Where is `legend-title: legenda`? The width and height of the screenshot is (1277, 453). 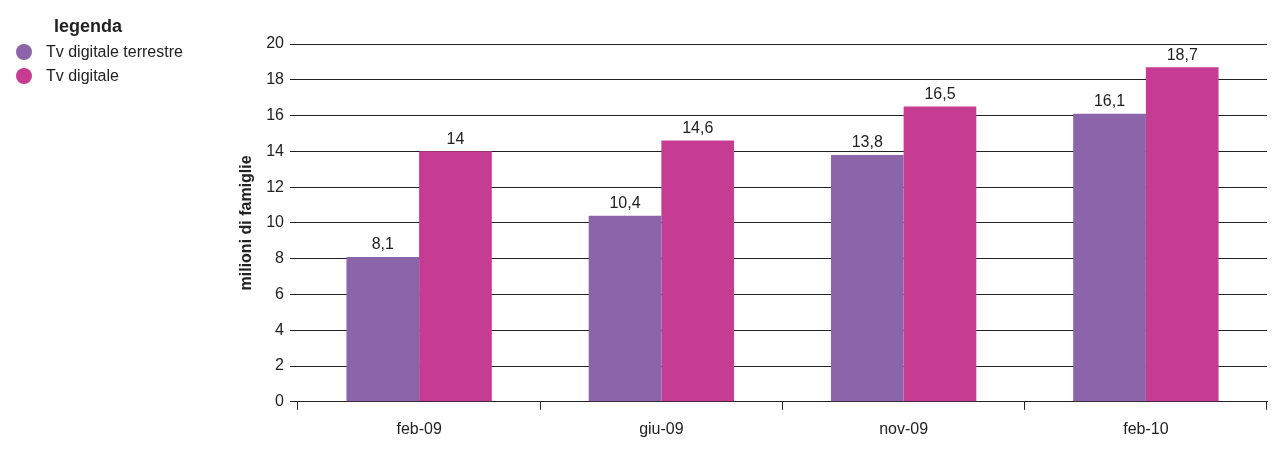 legend-title: legenda is located at coordinates (89, 26).